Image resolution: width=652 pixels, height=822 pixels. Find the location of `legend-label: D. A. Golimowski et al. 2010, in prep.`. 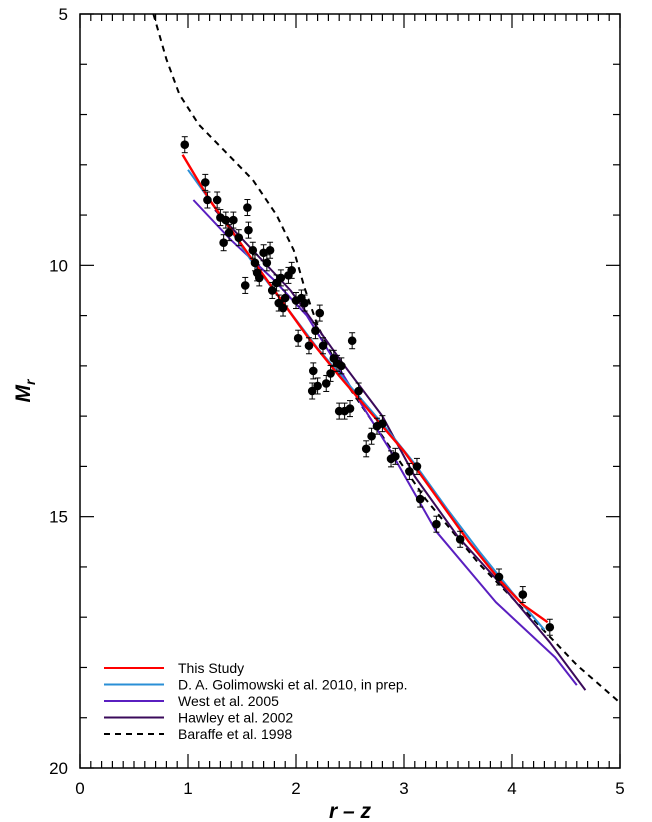

legend-label: D. A. Golimowski et al. 2010, in prep. is located at coordinates (293, 685).